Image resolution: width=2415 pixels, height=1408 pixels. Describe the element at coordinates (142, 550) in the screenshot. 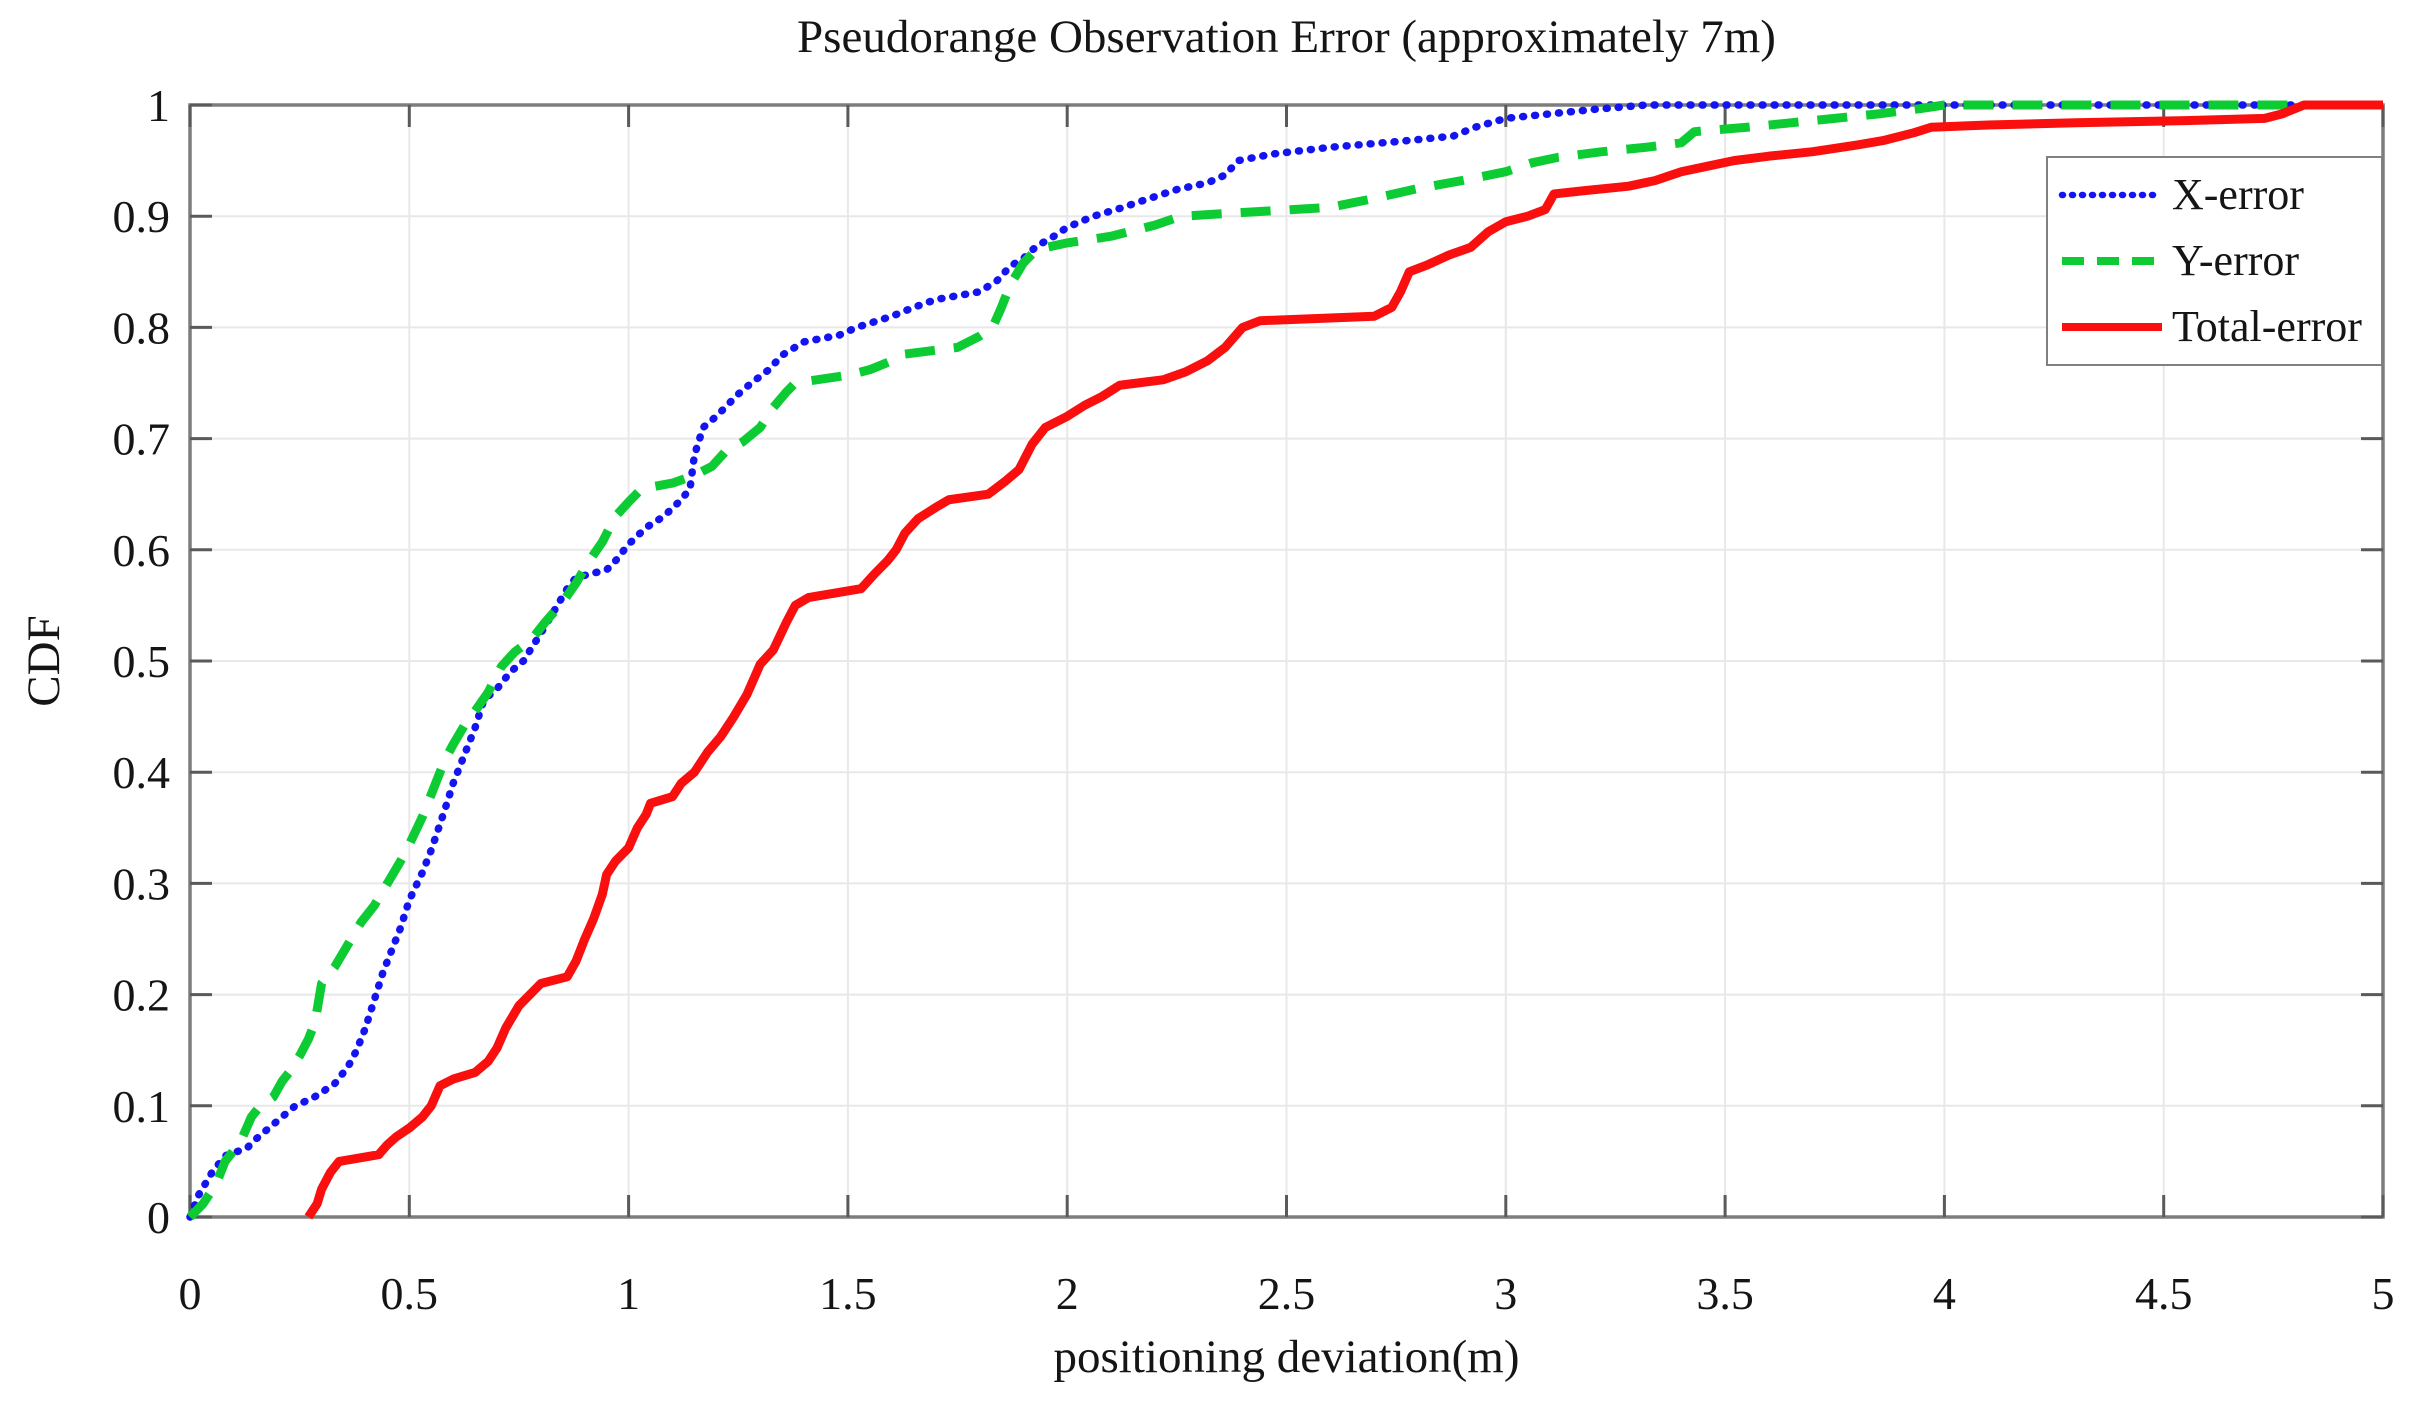

I see `y-tick-label: 0.6` at that location.